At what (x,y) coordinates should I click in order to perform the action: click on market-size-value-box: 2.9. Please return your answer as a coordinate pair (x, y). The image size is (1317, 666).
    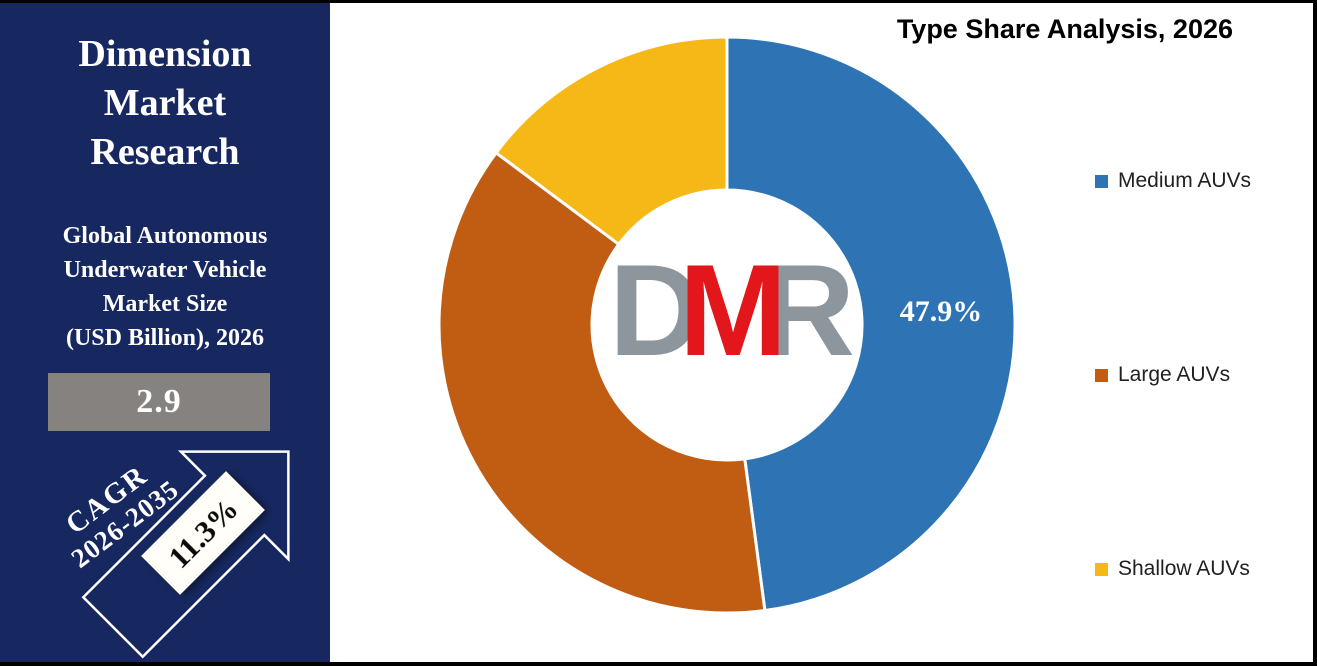
    Looking at the image, I should click on (159, 402).